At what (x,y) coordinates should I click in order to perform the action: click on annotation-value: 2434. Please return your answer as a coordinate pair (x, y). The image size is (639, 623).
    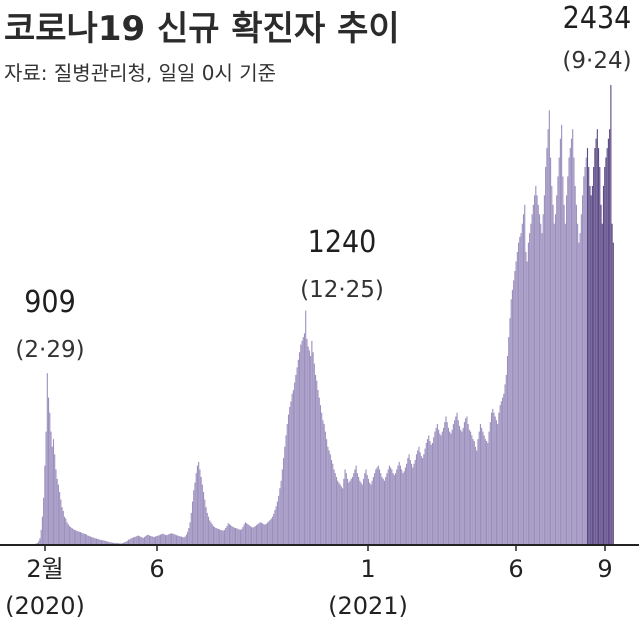
    Looking at the image, I should click on (597, 18).